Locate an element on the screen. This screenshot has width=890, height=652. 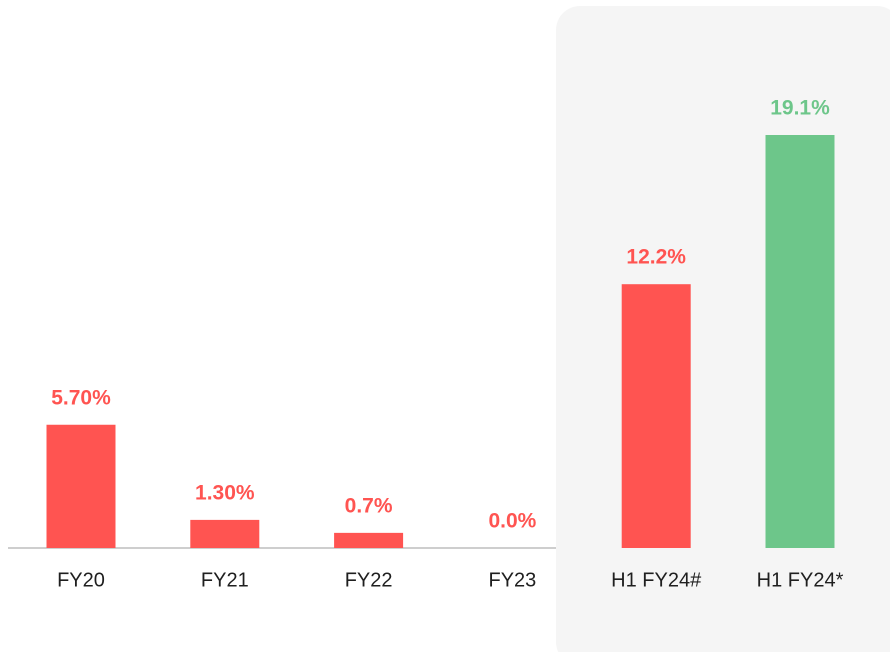
value-label: 0.7% is located at coordinates (369, 505).